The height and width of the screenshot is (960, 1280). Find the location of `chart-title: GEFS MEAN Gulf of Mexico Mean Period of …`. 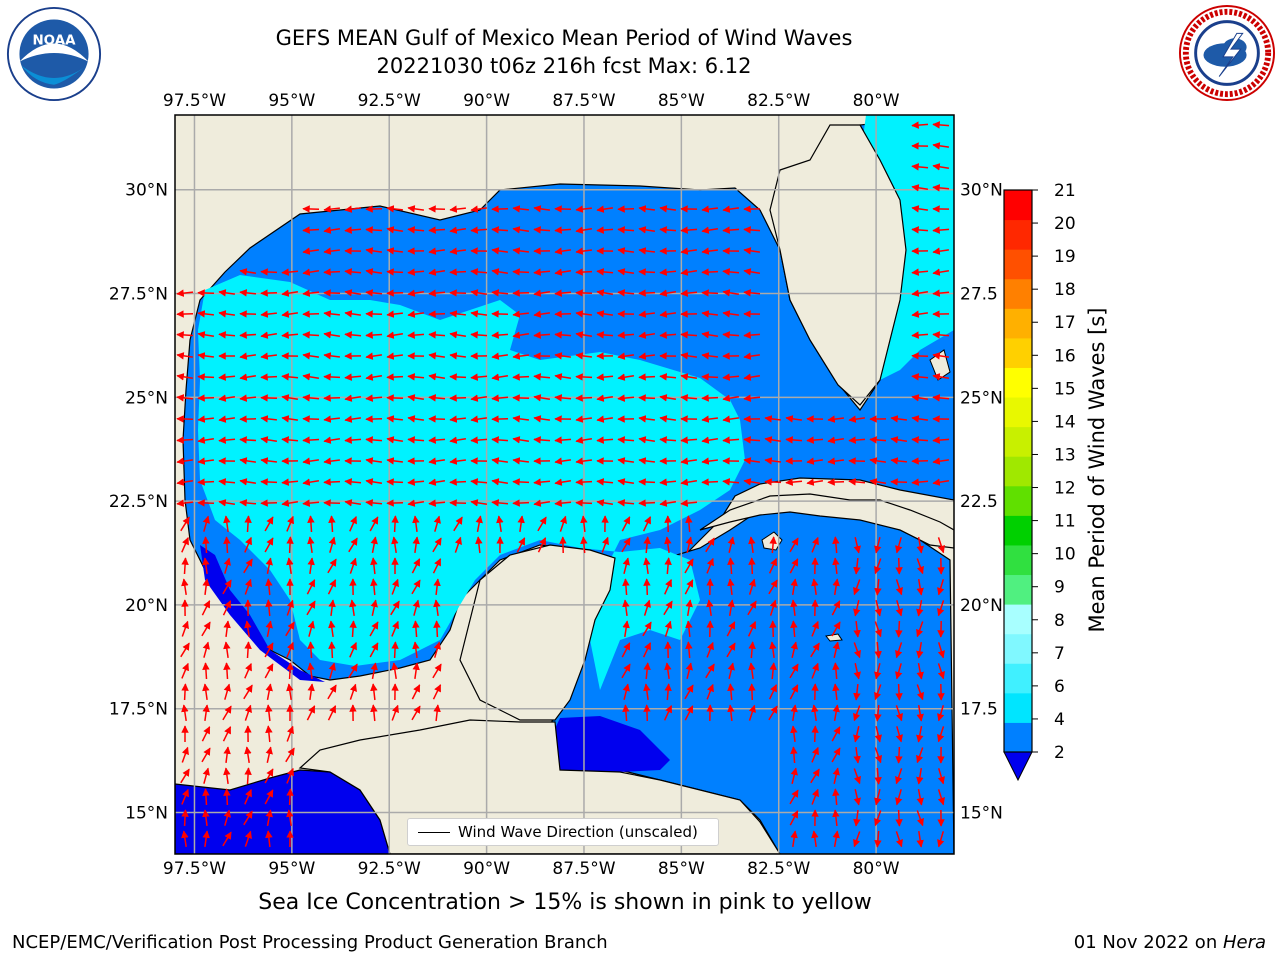

chart-title: GEFS MEAN Gulf of Mexico Mean Period of … is located at coordinates (564, 38).